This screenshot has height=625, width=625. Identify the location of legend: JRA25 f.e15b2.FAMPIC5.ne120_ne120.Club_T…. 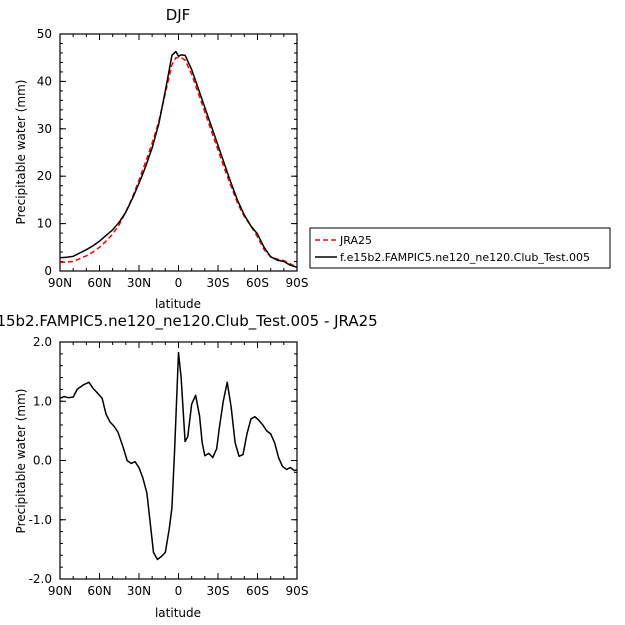
(460, 248).